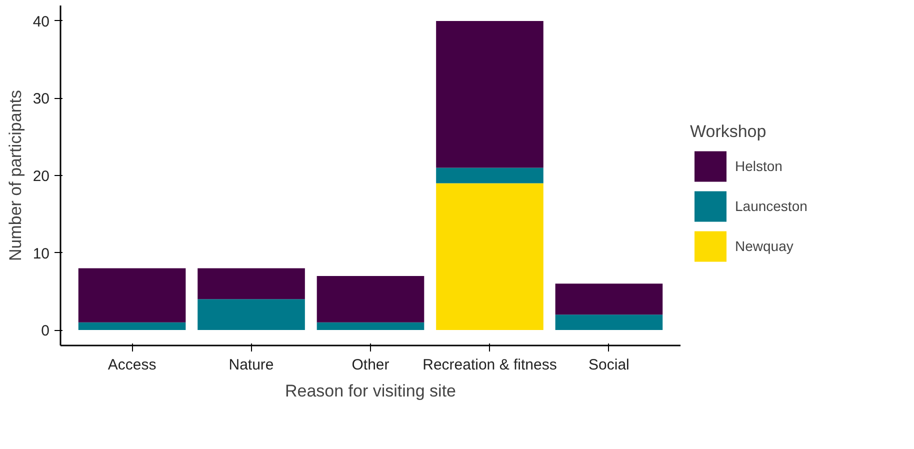 The height and width of the screenshot is (449, 914). What do you see at coordinates (764, 246) in the screenshot?
I see `legend-label: Newquay` at bounding box center [764, 246].